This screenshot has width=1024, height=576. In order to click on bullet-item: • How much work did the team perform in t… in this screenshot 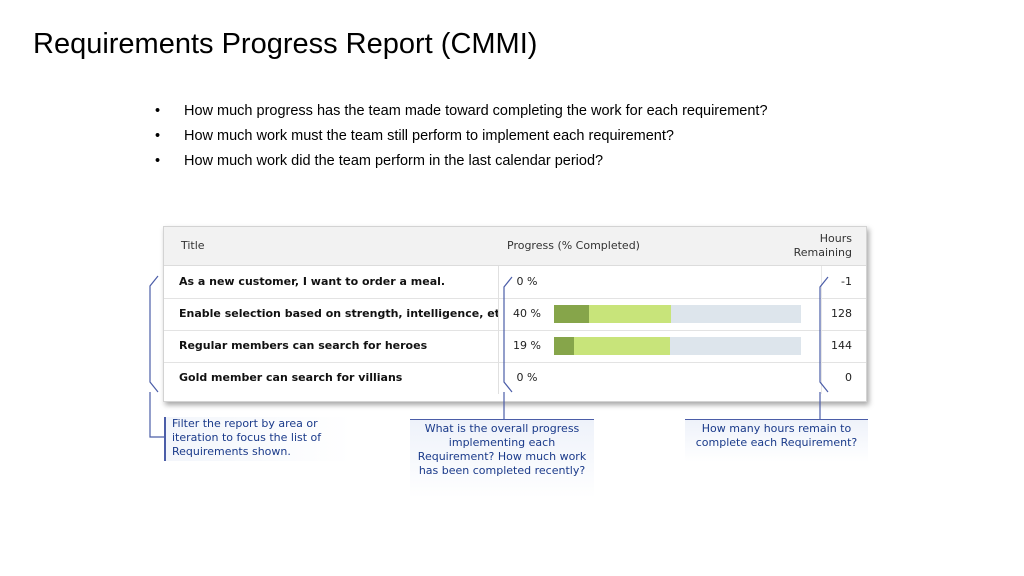, I will do `click(475, 161)`.